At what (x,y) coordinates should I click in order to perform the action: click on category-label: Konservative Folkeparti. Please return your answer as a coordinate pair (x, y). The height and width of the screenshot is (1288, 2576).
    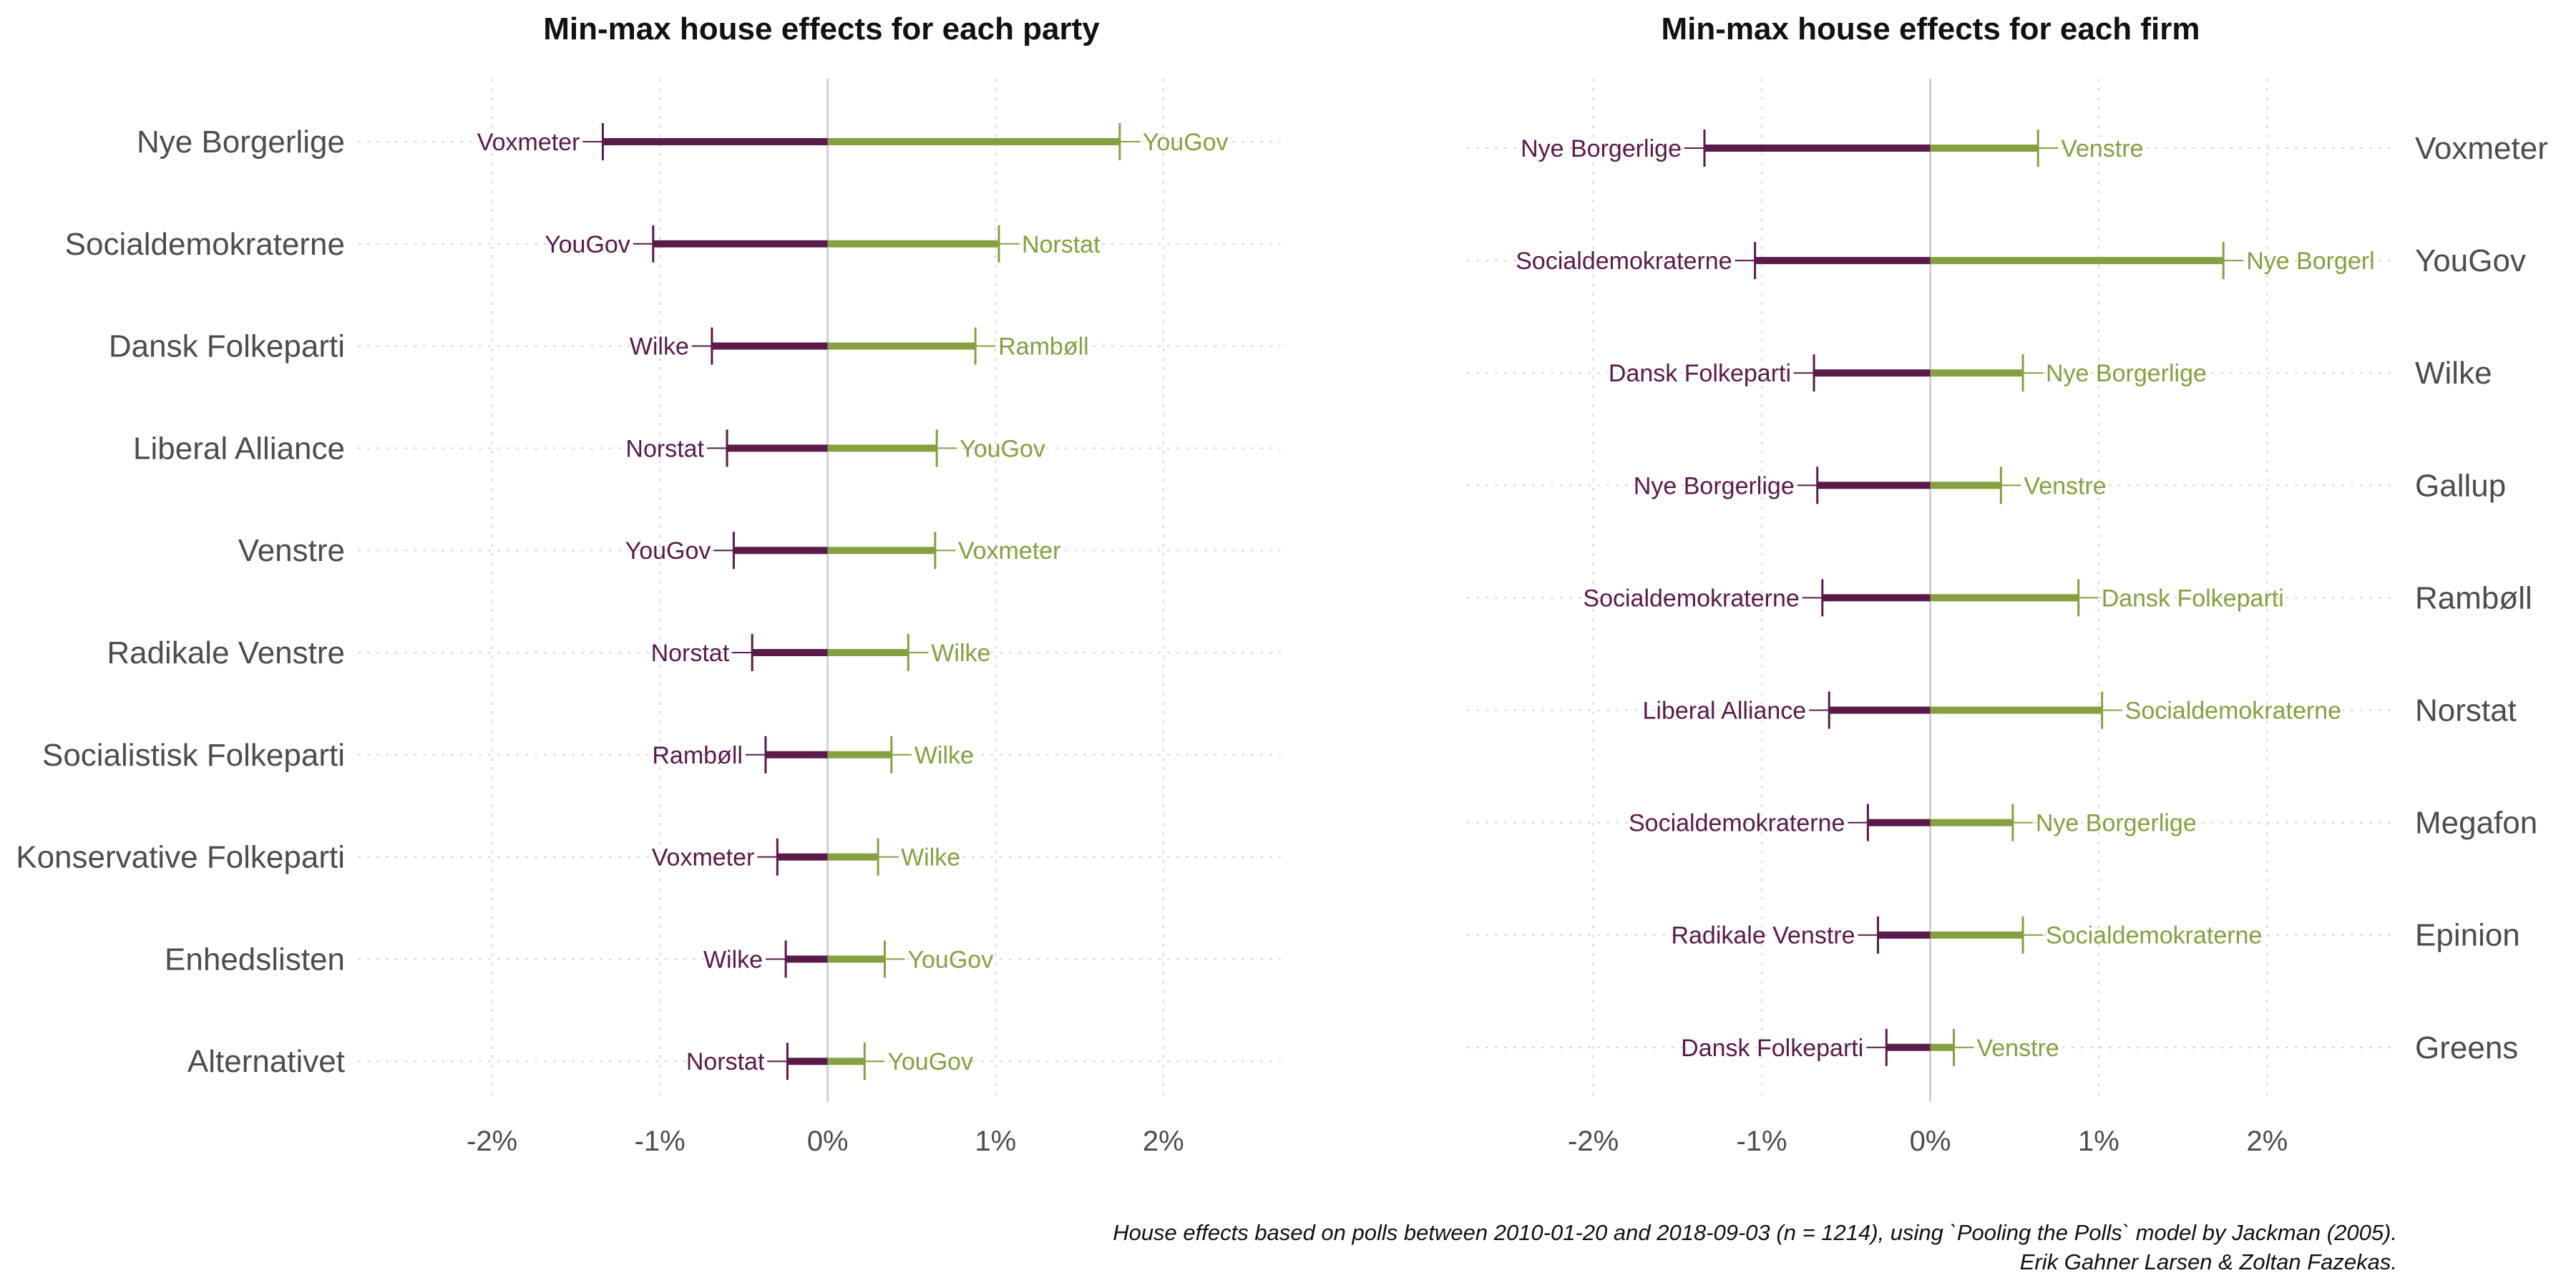
    Looking at the image, I should click on (180, 858).